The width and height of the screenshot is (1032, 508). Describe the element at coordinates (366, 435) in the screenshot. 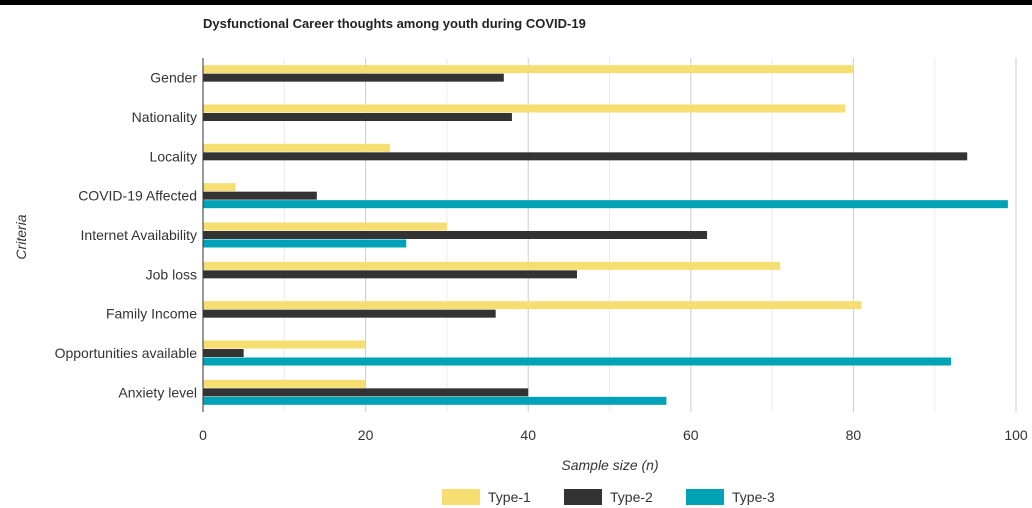

I see `x-tick-label-20: 20` at that location.